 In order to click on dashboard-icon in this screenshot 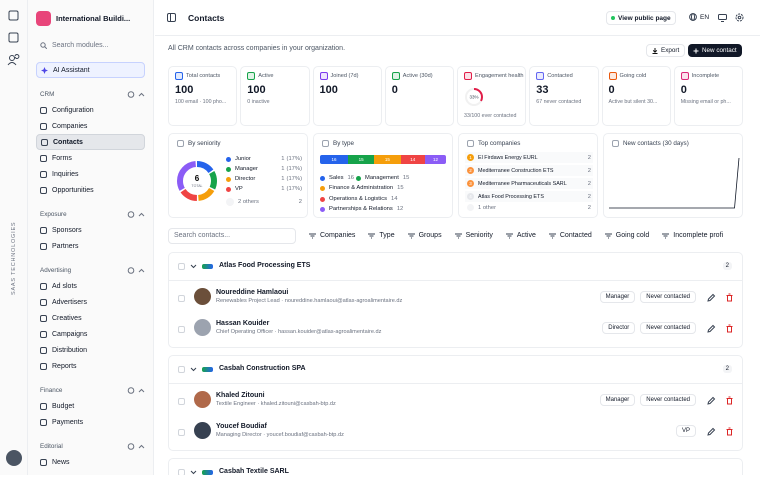, I will do `click(13, 15)`.